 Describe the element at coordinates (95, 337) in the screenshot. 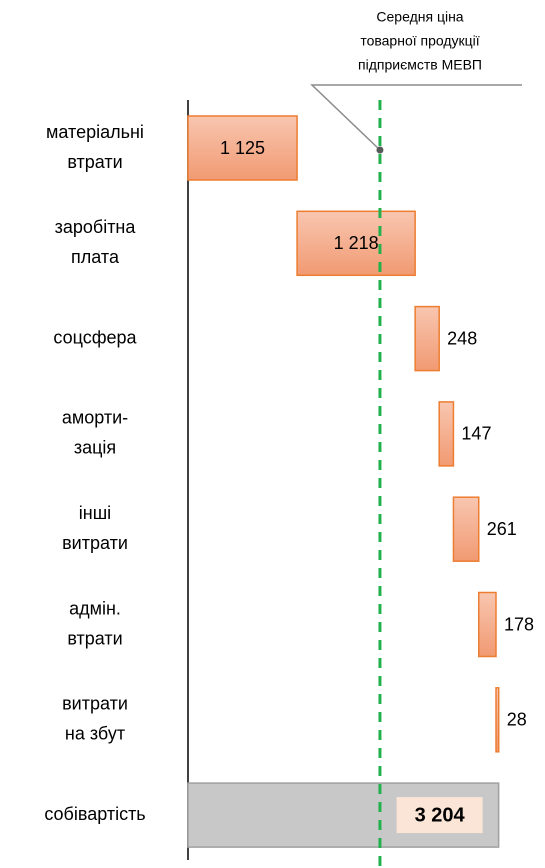

I see `category-label: соцсфера` at that location.